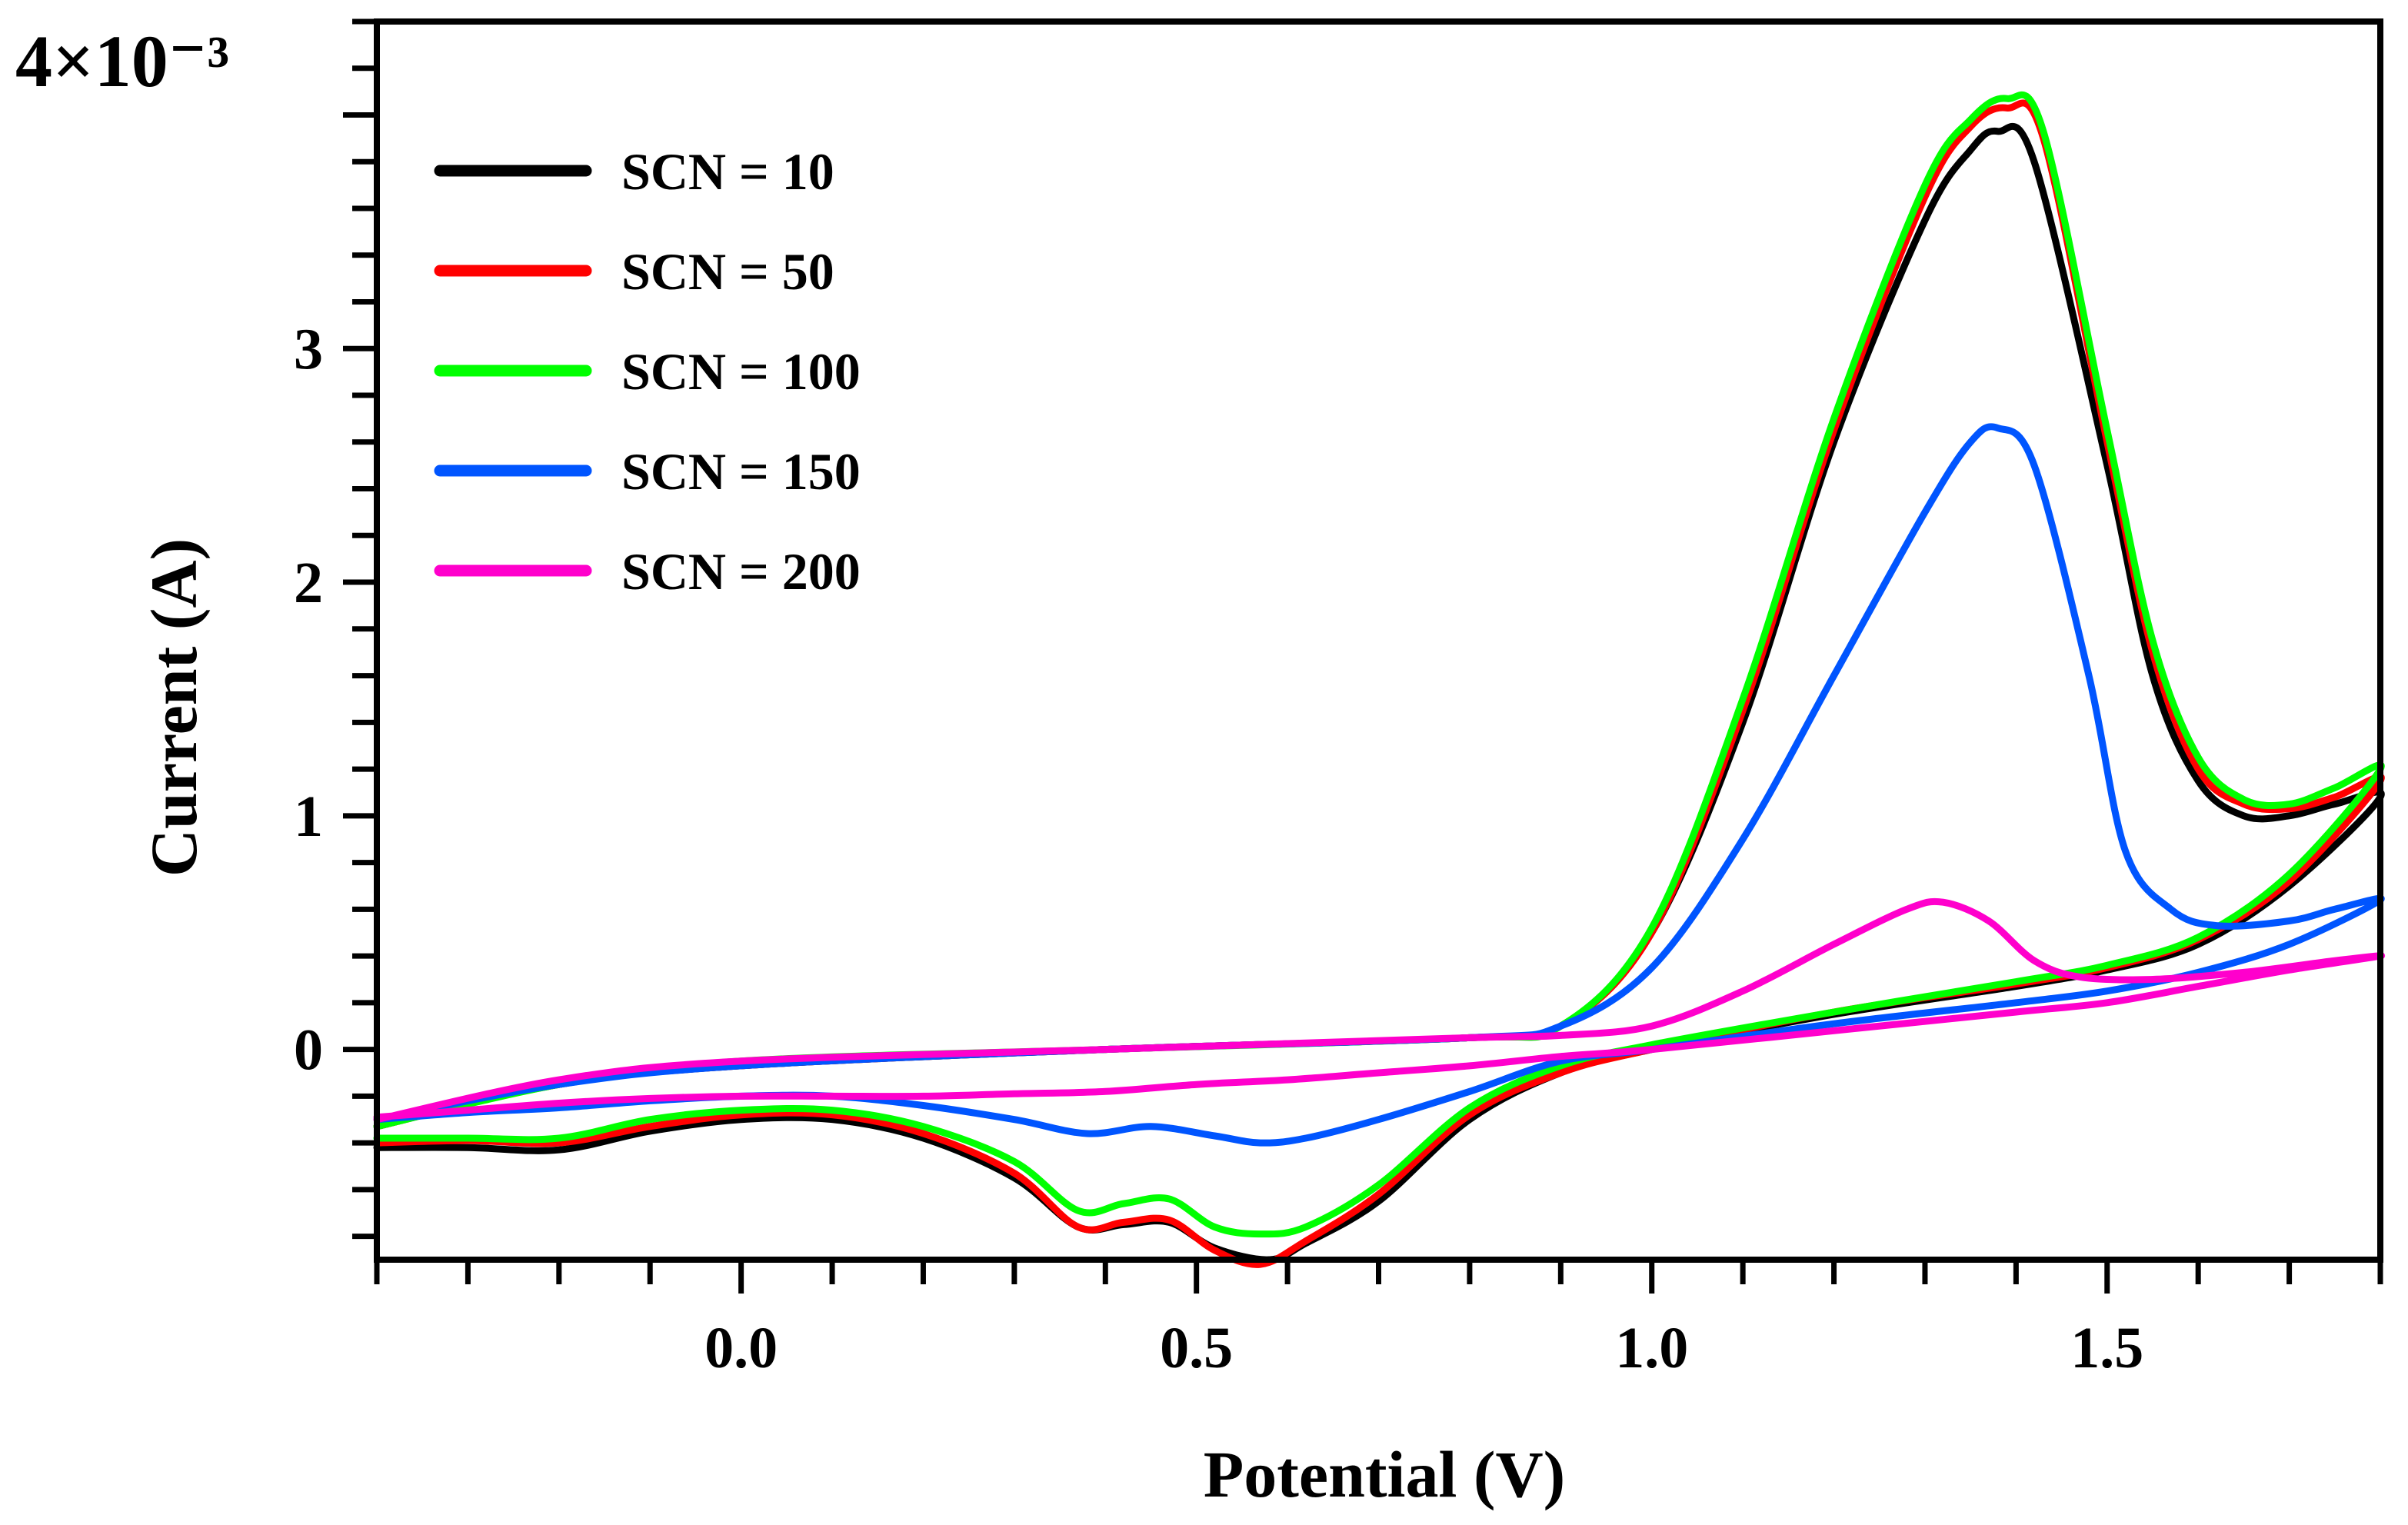 The height and width of the screenshot is (1525, 2408). I want to click on y-tick-label: 2, so click(308, 583).